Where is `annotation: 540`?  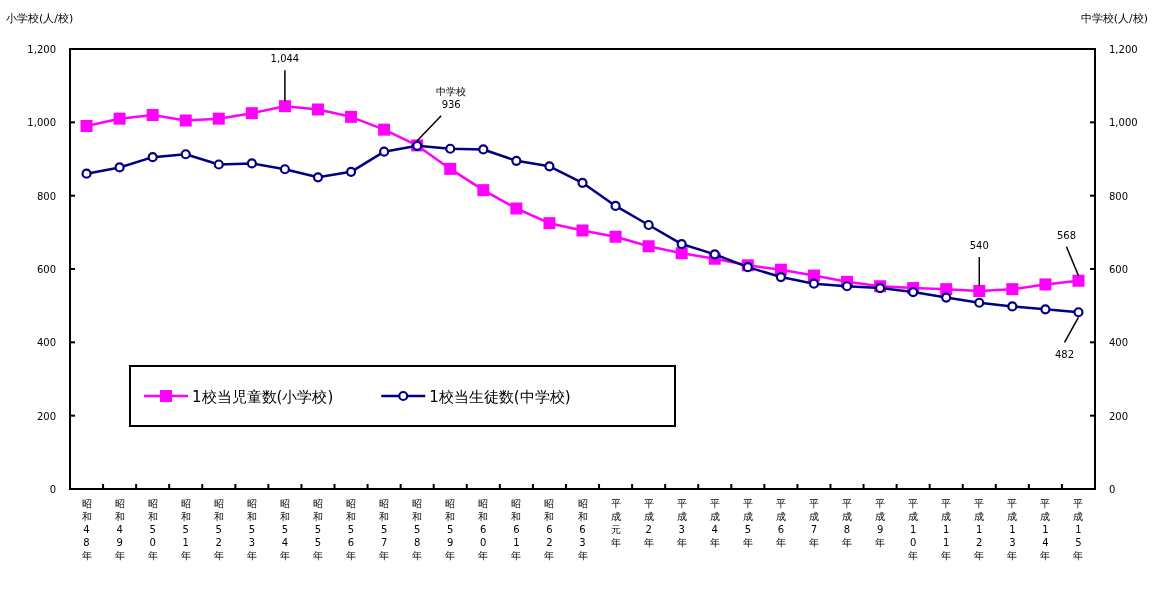 annotation: 540 is located at coordinates (979, 245).